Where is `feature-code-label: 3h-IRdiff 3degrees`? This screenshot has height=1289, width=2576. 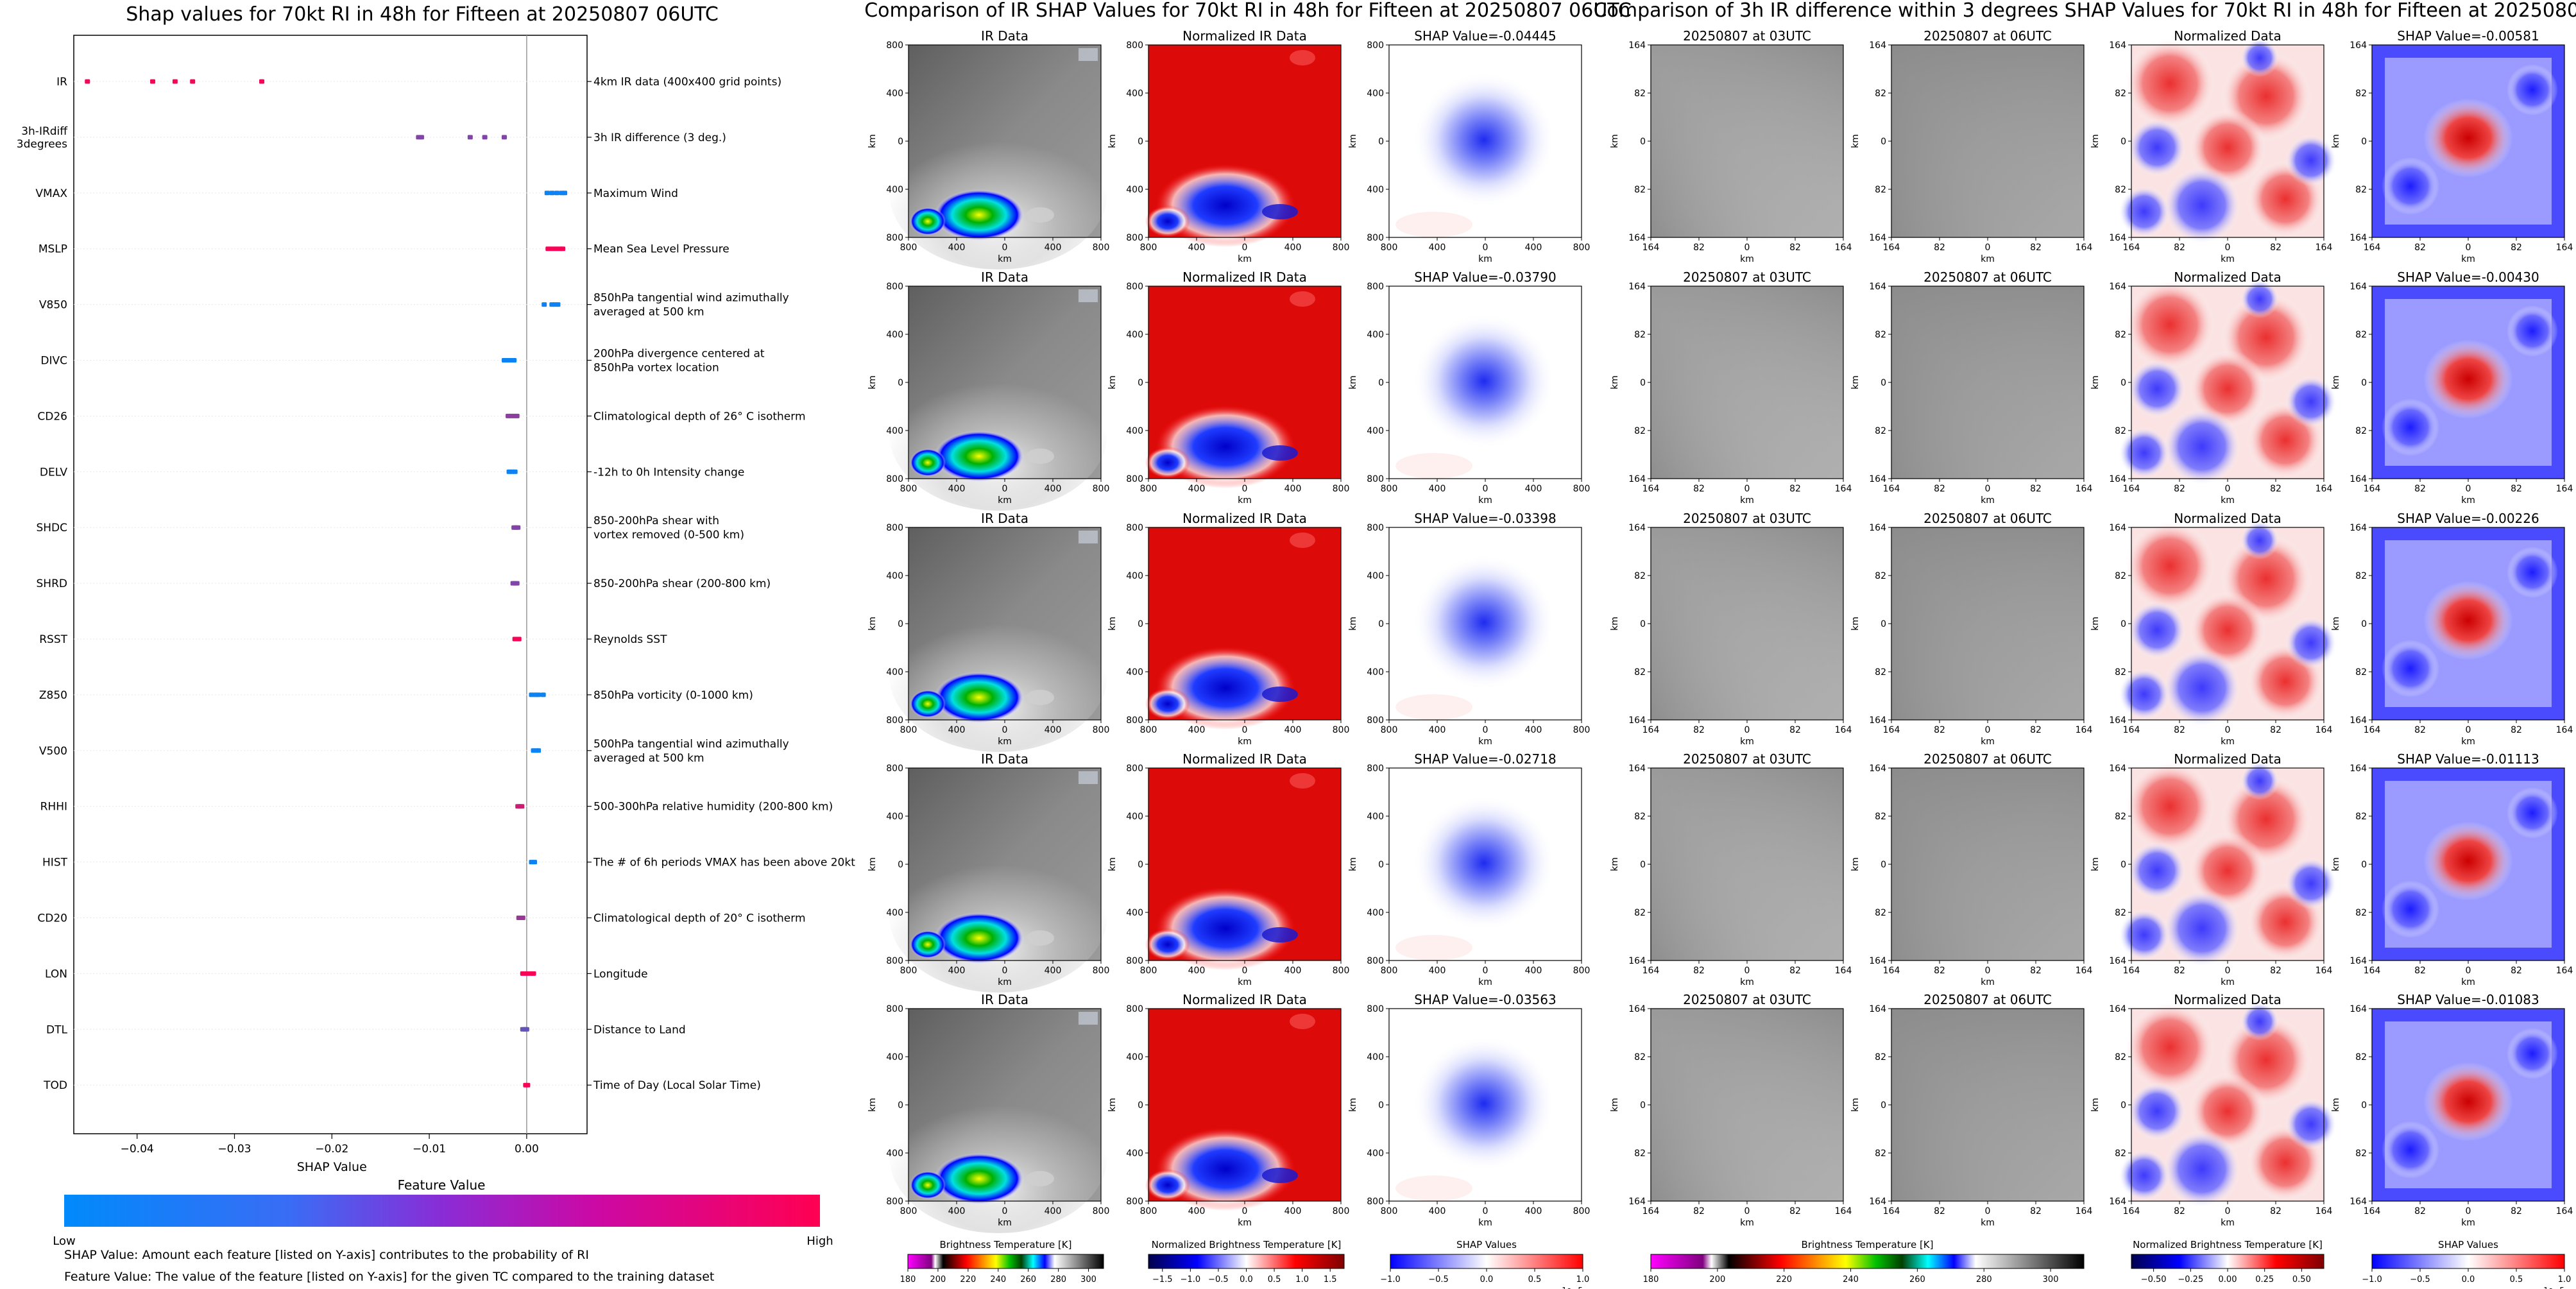
feature-code-label: 3h-IRdiff 3degrees is located at coordinates (43, 138).